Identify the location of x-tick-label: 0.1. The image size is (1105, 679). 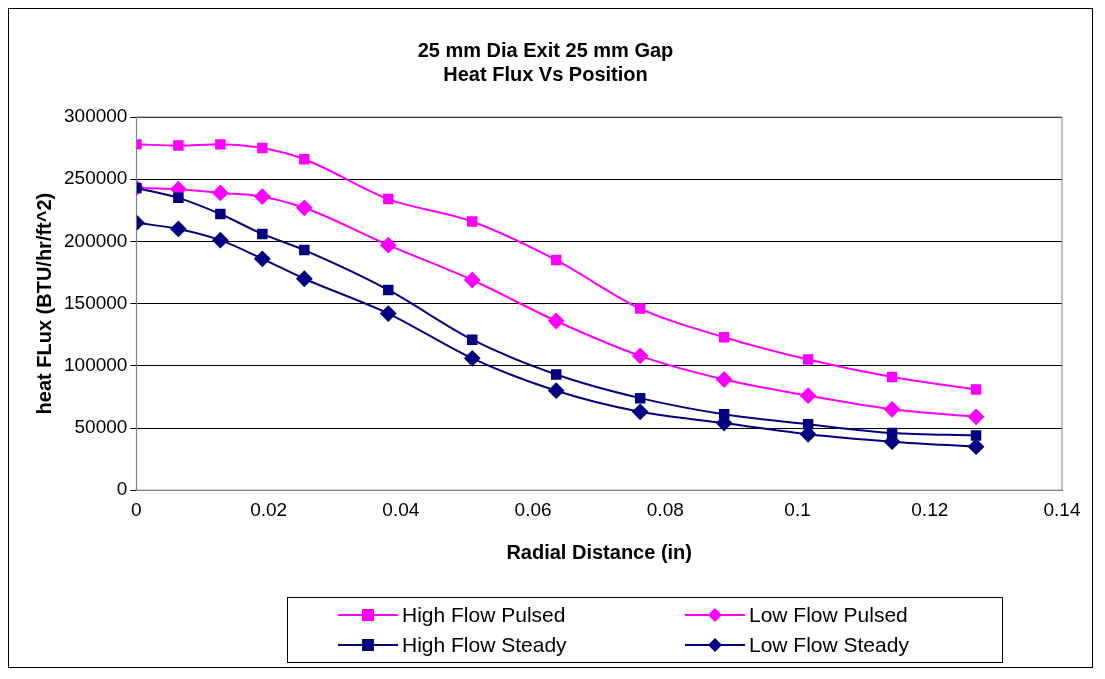
(797, 509).